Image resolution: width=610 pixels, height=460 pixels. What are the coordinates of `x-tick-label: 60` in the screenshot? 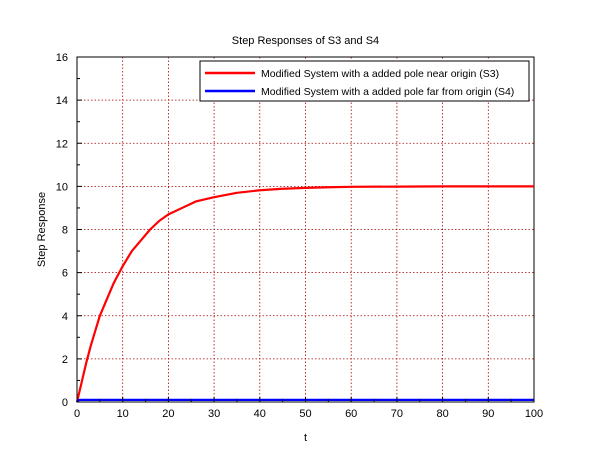 It's located at (351, 414).